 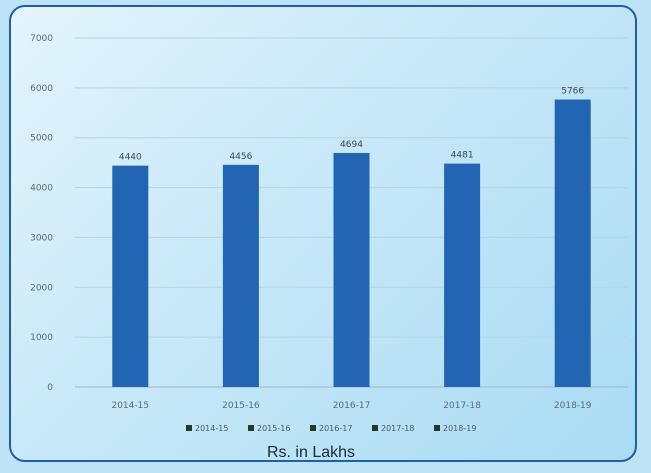 What do you see at coordinates (41, 139) in the screenshot?
I see `y-tick-label: 5000` at bounding box center [41, 139].